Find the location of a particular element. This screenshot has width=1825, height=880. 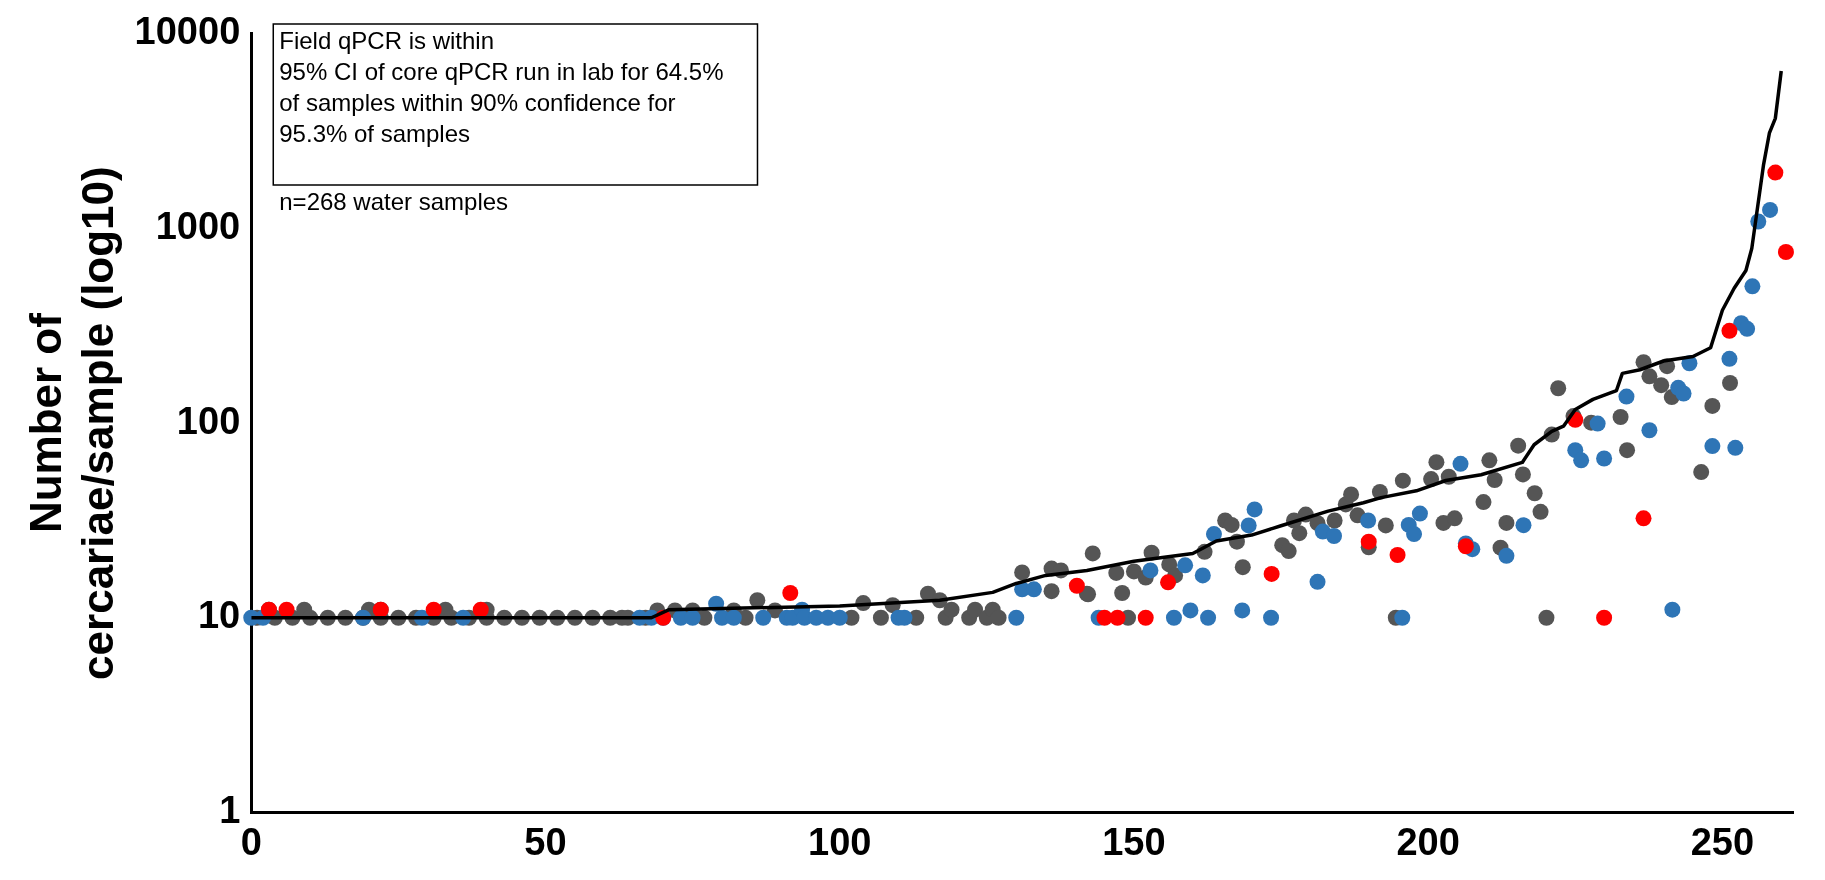

annotation: 95% CI of core qPCR run in lab for 64.5% is located at coordinates (501, 71).